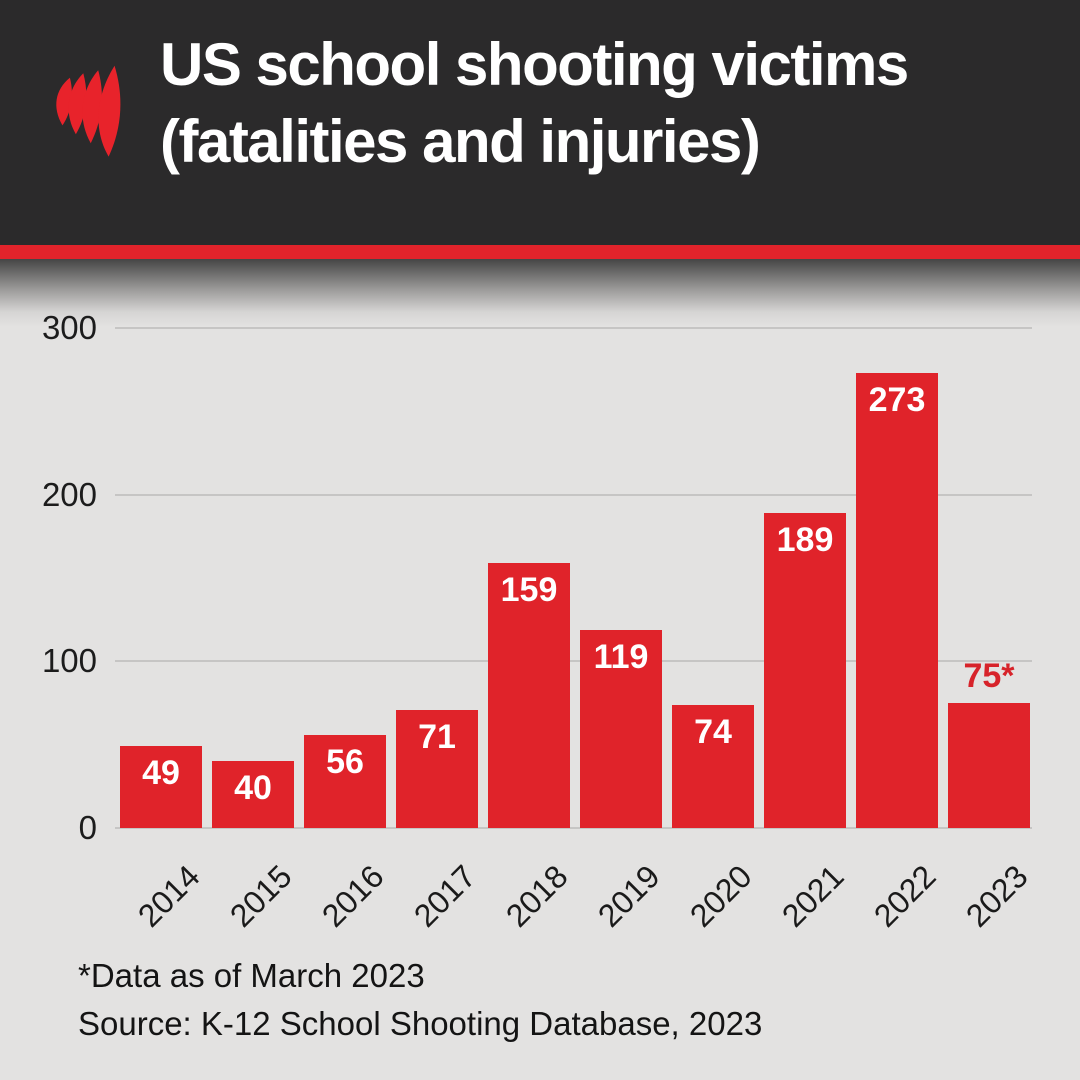  I want to click on page-title-line2: (fatalities and injuries), so click(460, 141).